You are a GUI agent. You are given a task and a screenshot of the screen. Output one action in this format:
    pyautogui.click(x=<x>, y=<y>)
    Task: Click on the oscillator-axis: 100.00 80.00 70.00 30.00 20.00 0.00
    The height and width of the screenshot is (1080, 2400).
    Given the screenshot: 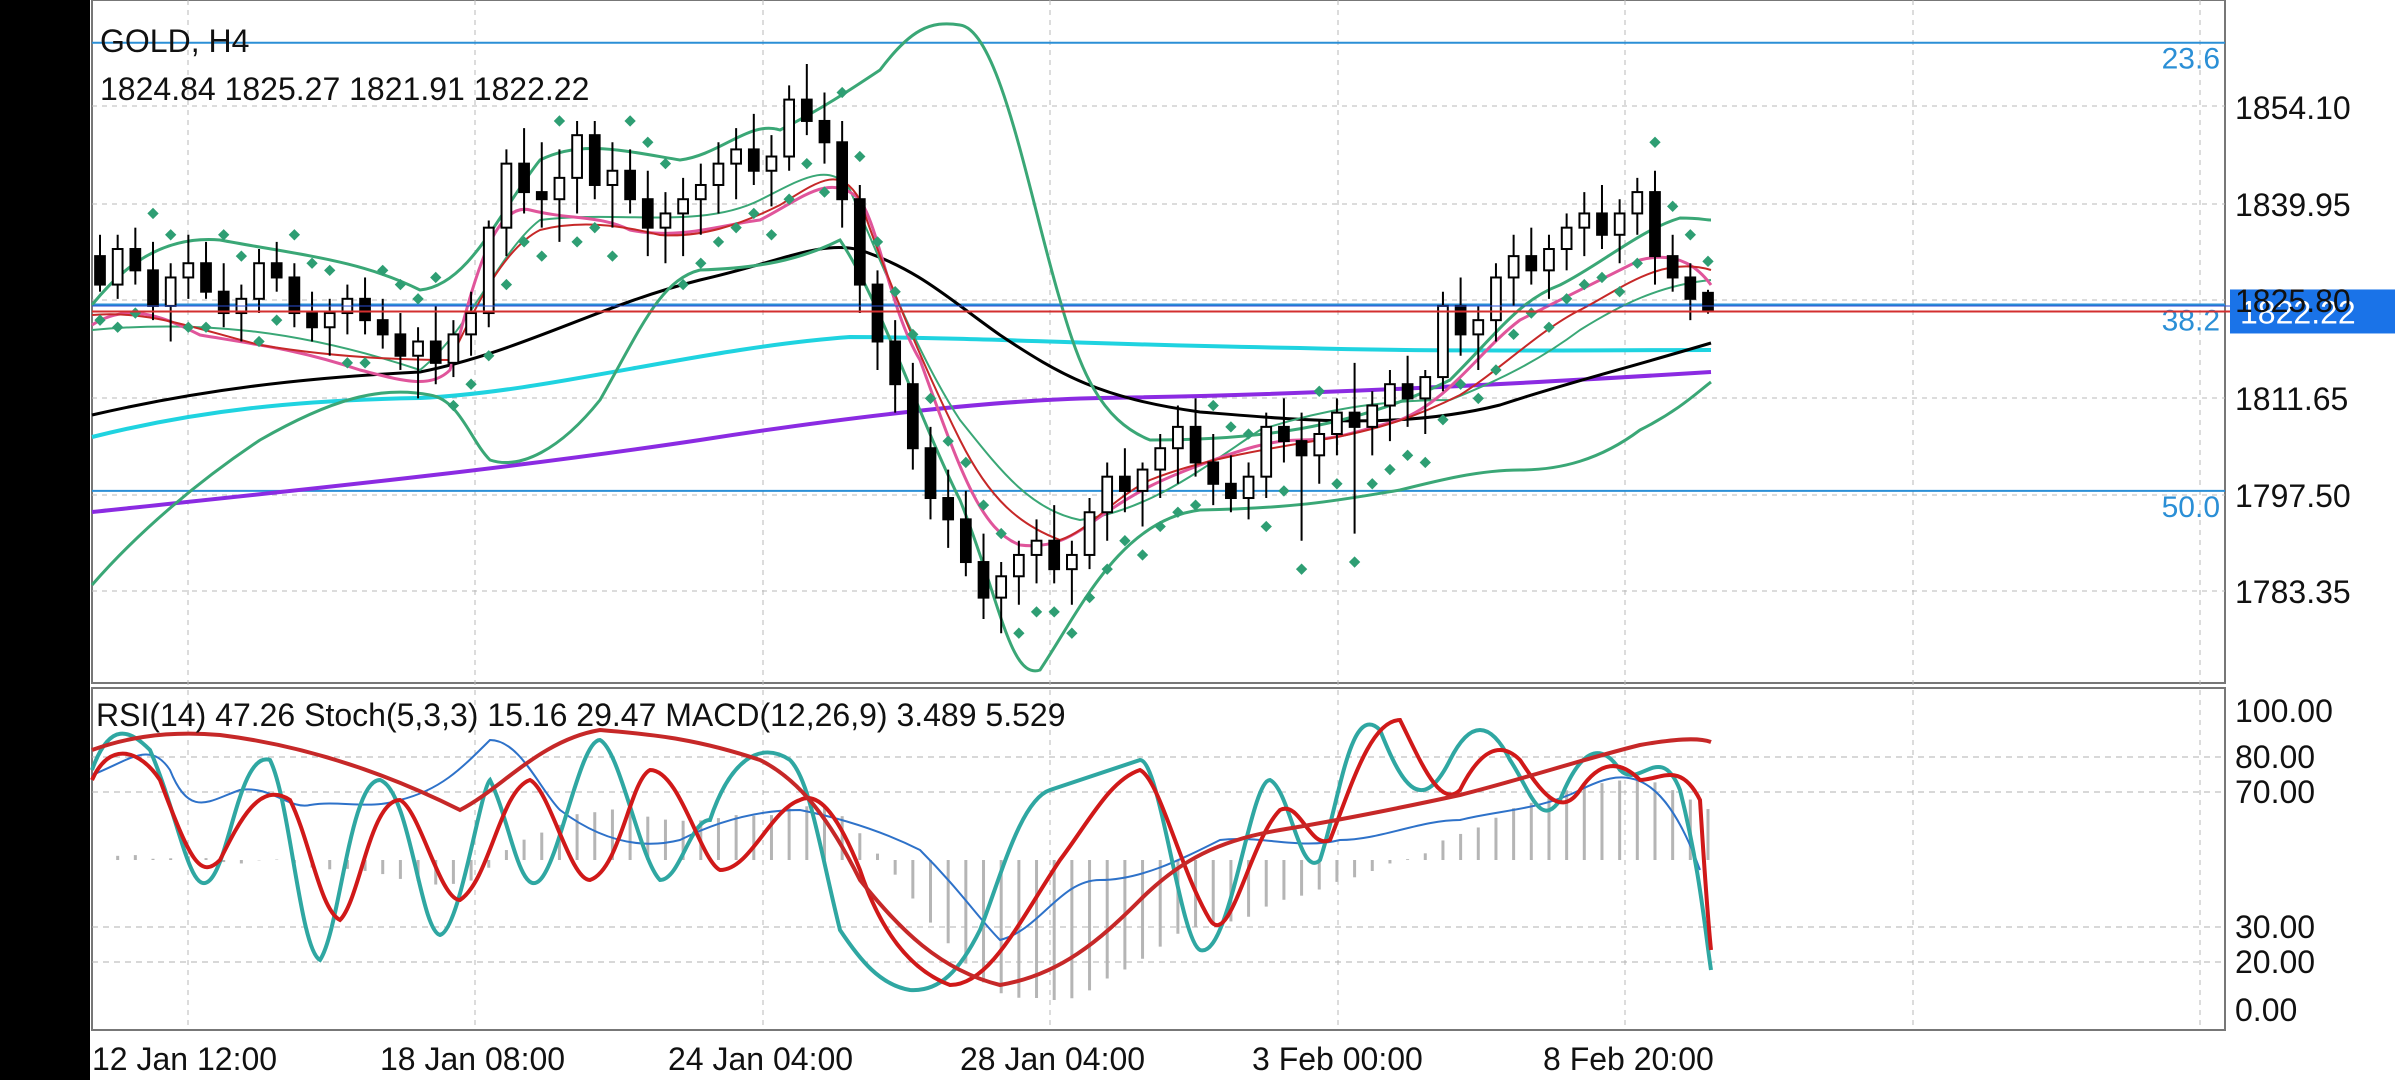 What is the action you would take?
    pyautogui.click(x=2284, y=860)
    